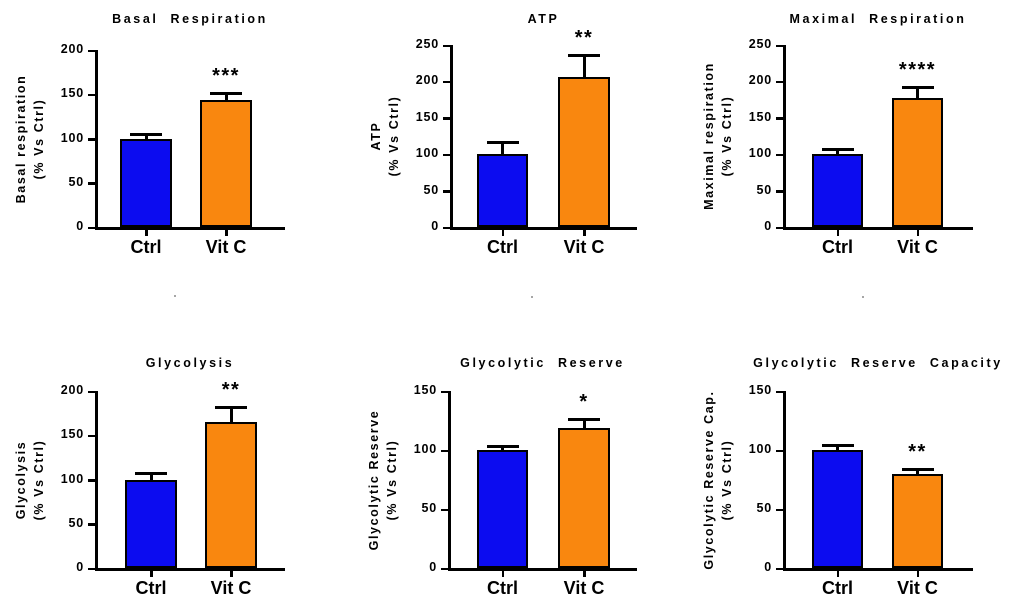 The width and height of the screenshot is (1020, 608). Describe the element at coordinates (427, 80) in the screenshot. I see `y-tick-label: 200` at that location.